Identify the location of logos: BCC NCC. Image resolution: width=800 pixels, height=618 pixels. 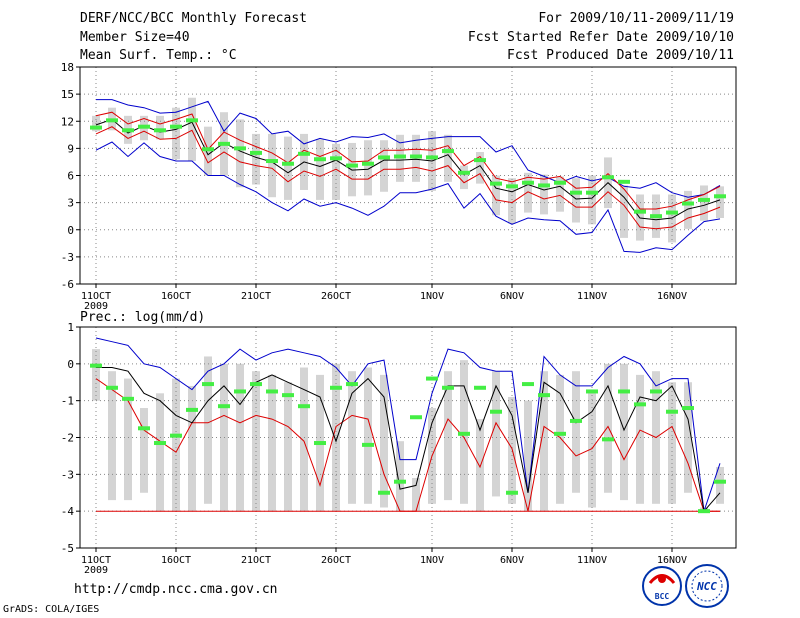
(685, 586).